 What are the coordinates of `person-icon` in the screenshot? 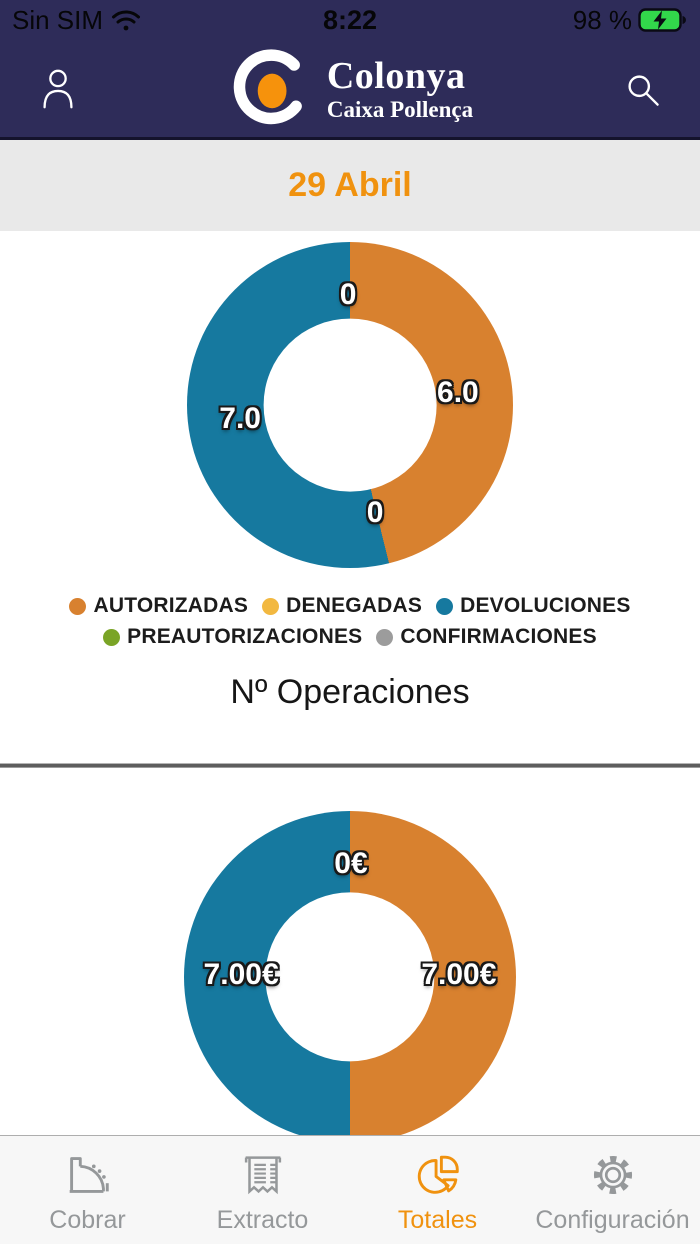 It's located at (58, 88).